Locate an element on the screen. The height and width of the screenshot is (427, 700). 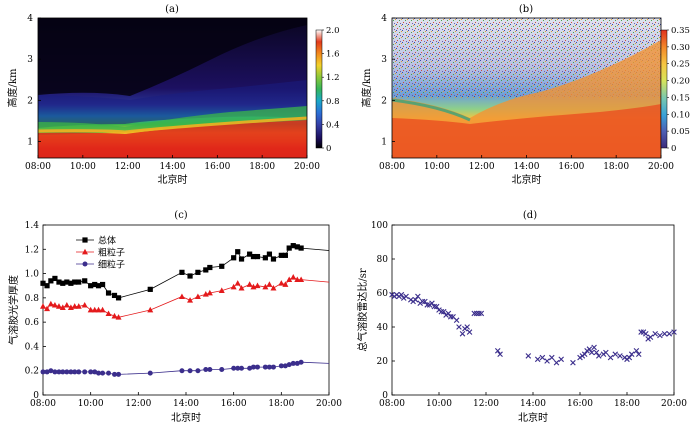
colorbar-tick-label: 0 is located at coordinates (328, 149).